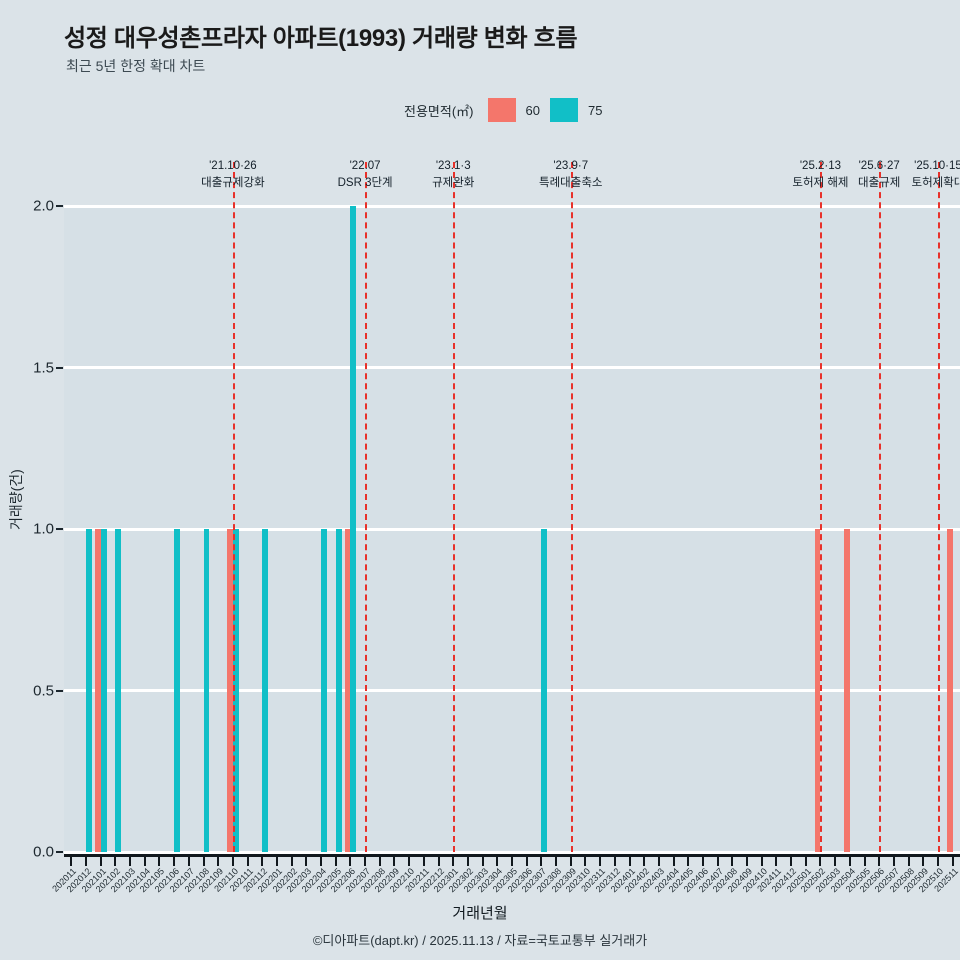  Describe the element at coordinates (136, 66) in the screenshot. I see `page-subtitle: 최근 5년 한정 확대 차트` at that location.